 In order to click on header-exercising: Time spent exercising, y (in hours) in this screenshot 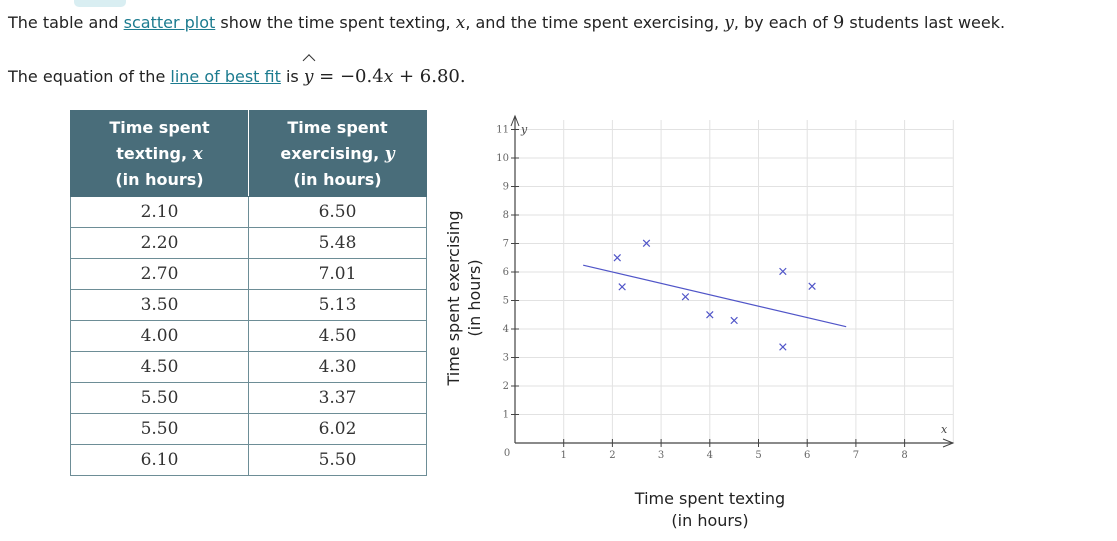, I will do `click(337, 153)`.